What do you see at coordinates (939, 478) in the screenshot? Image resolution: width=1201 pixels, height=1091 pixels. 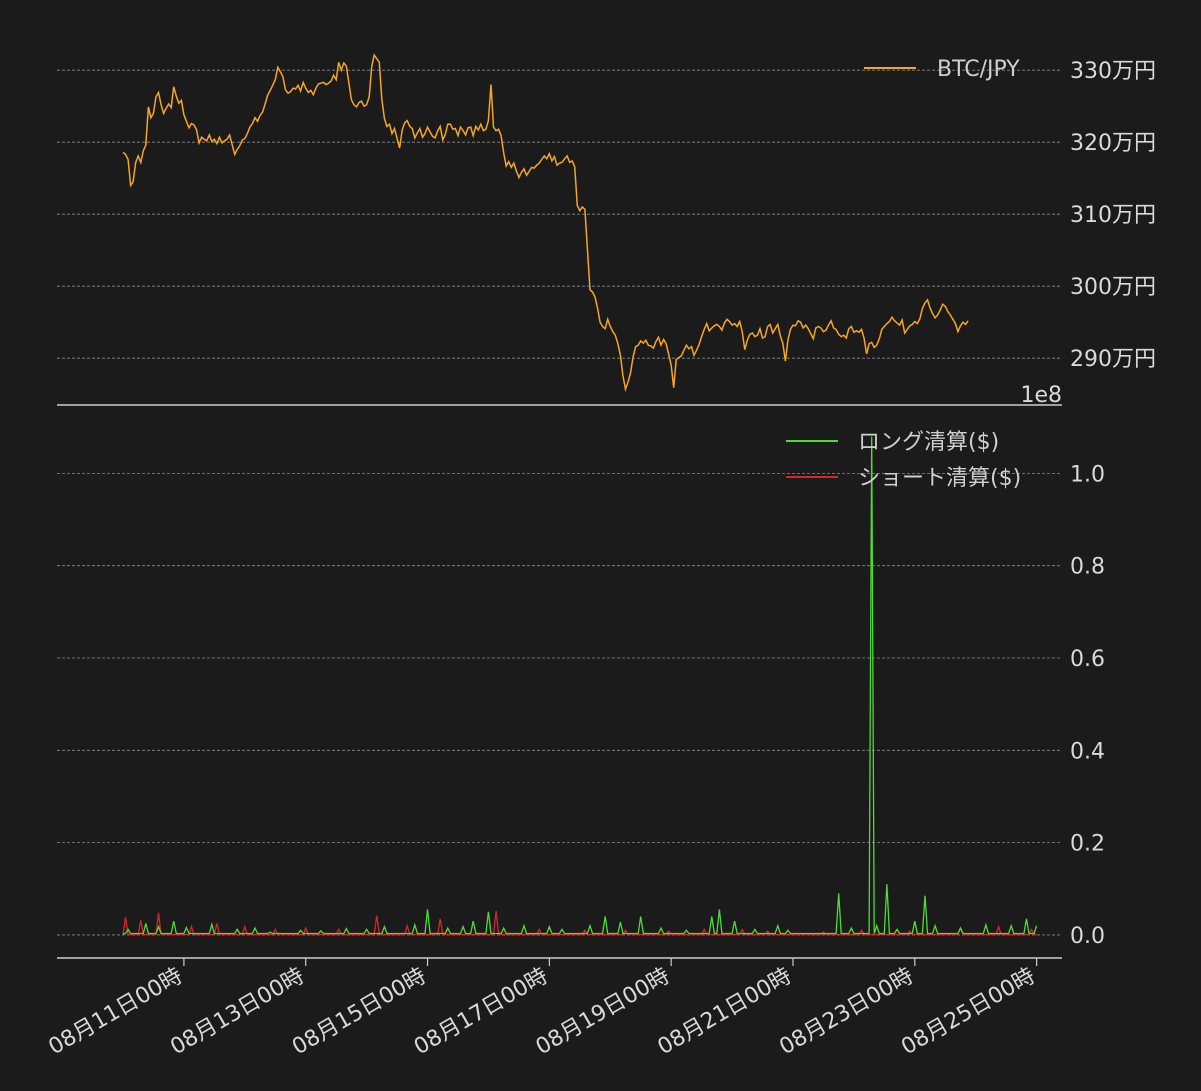 I see `legend-short-label: ショート清算($)` at bounding box center [939, 478].